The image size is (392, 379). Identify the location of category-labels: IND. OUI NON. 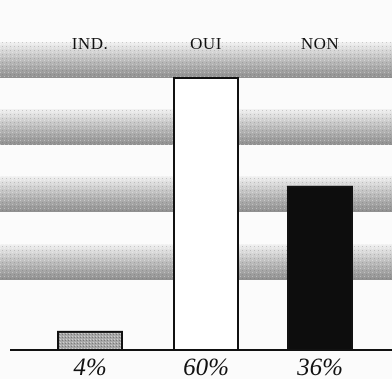
(205, 43).